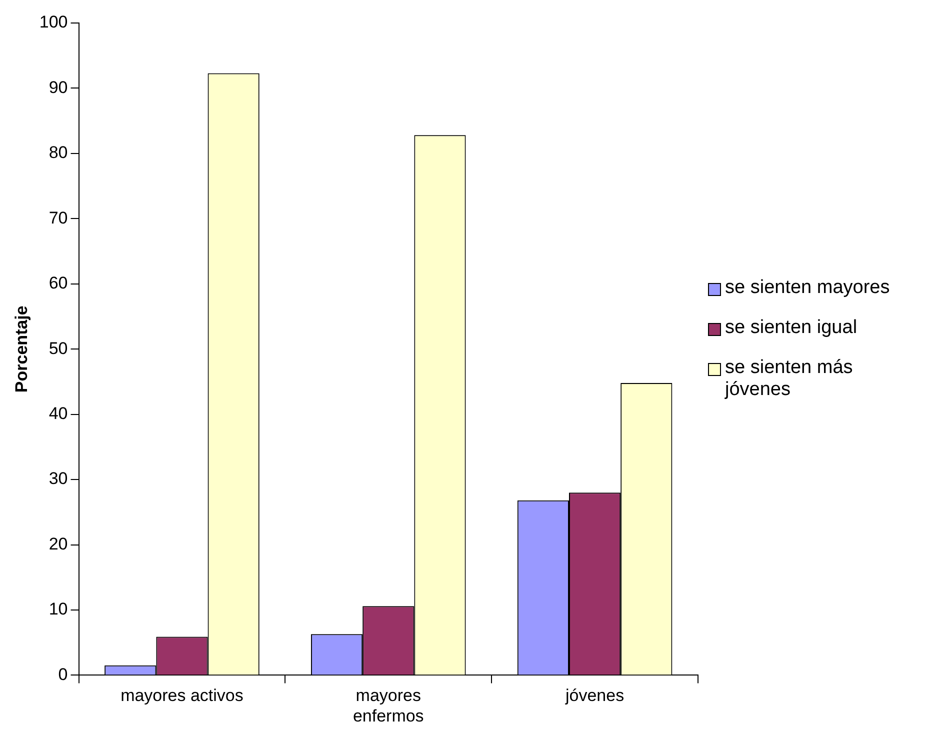  Describe the element at coordinates (58, 152) in the screenshot. I see `y-tick-label: 80` at that location.